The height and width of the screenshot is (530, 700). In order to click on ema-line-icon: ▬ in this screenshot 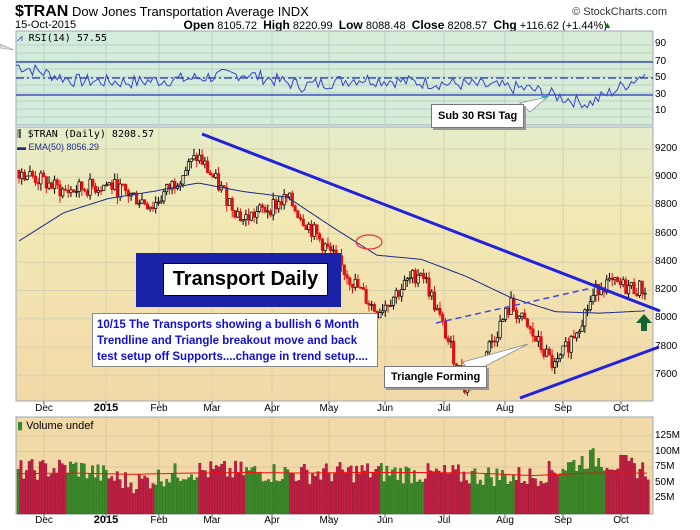, I will do `click(21, 147)`.